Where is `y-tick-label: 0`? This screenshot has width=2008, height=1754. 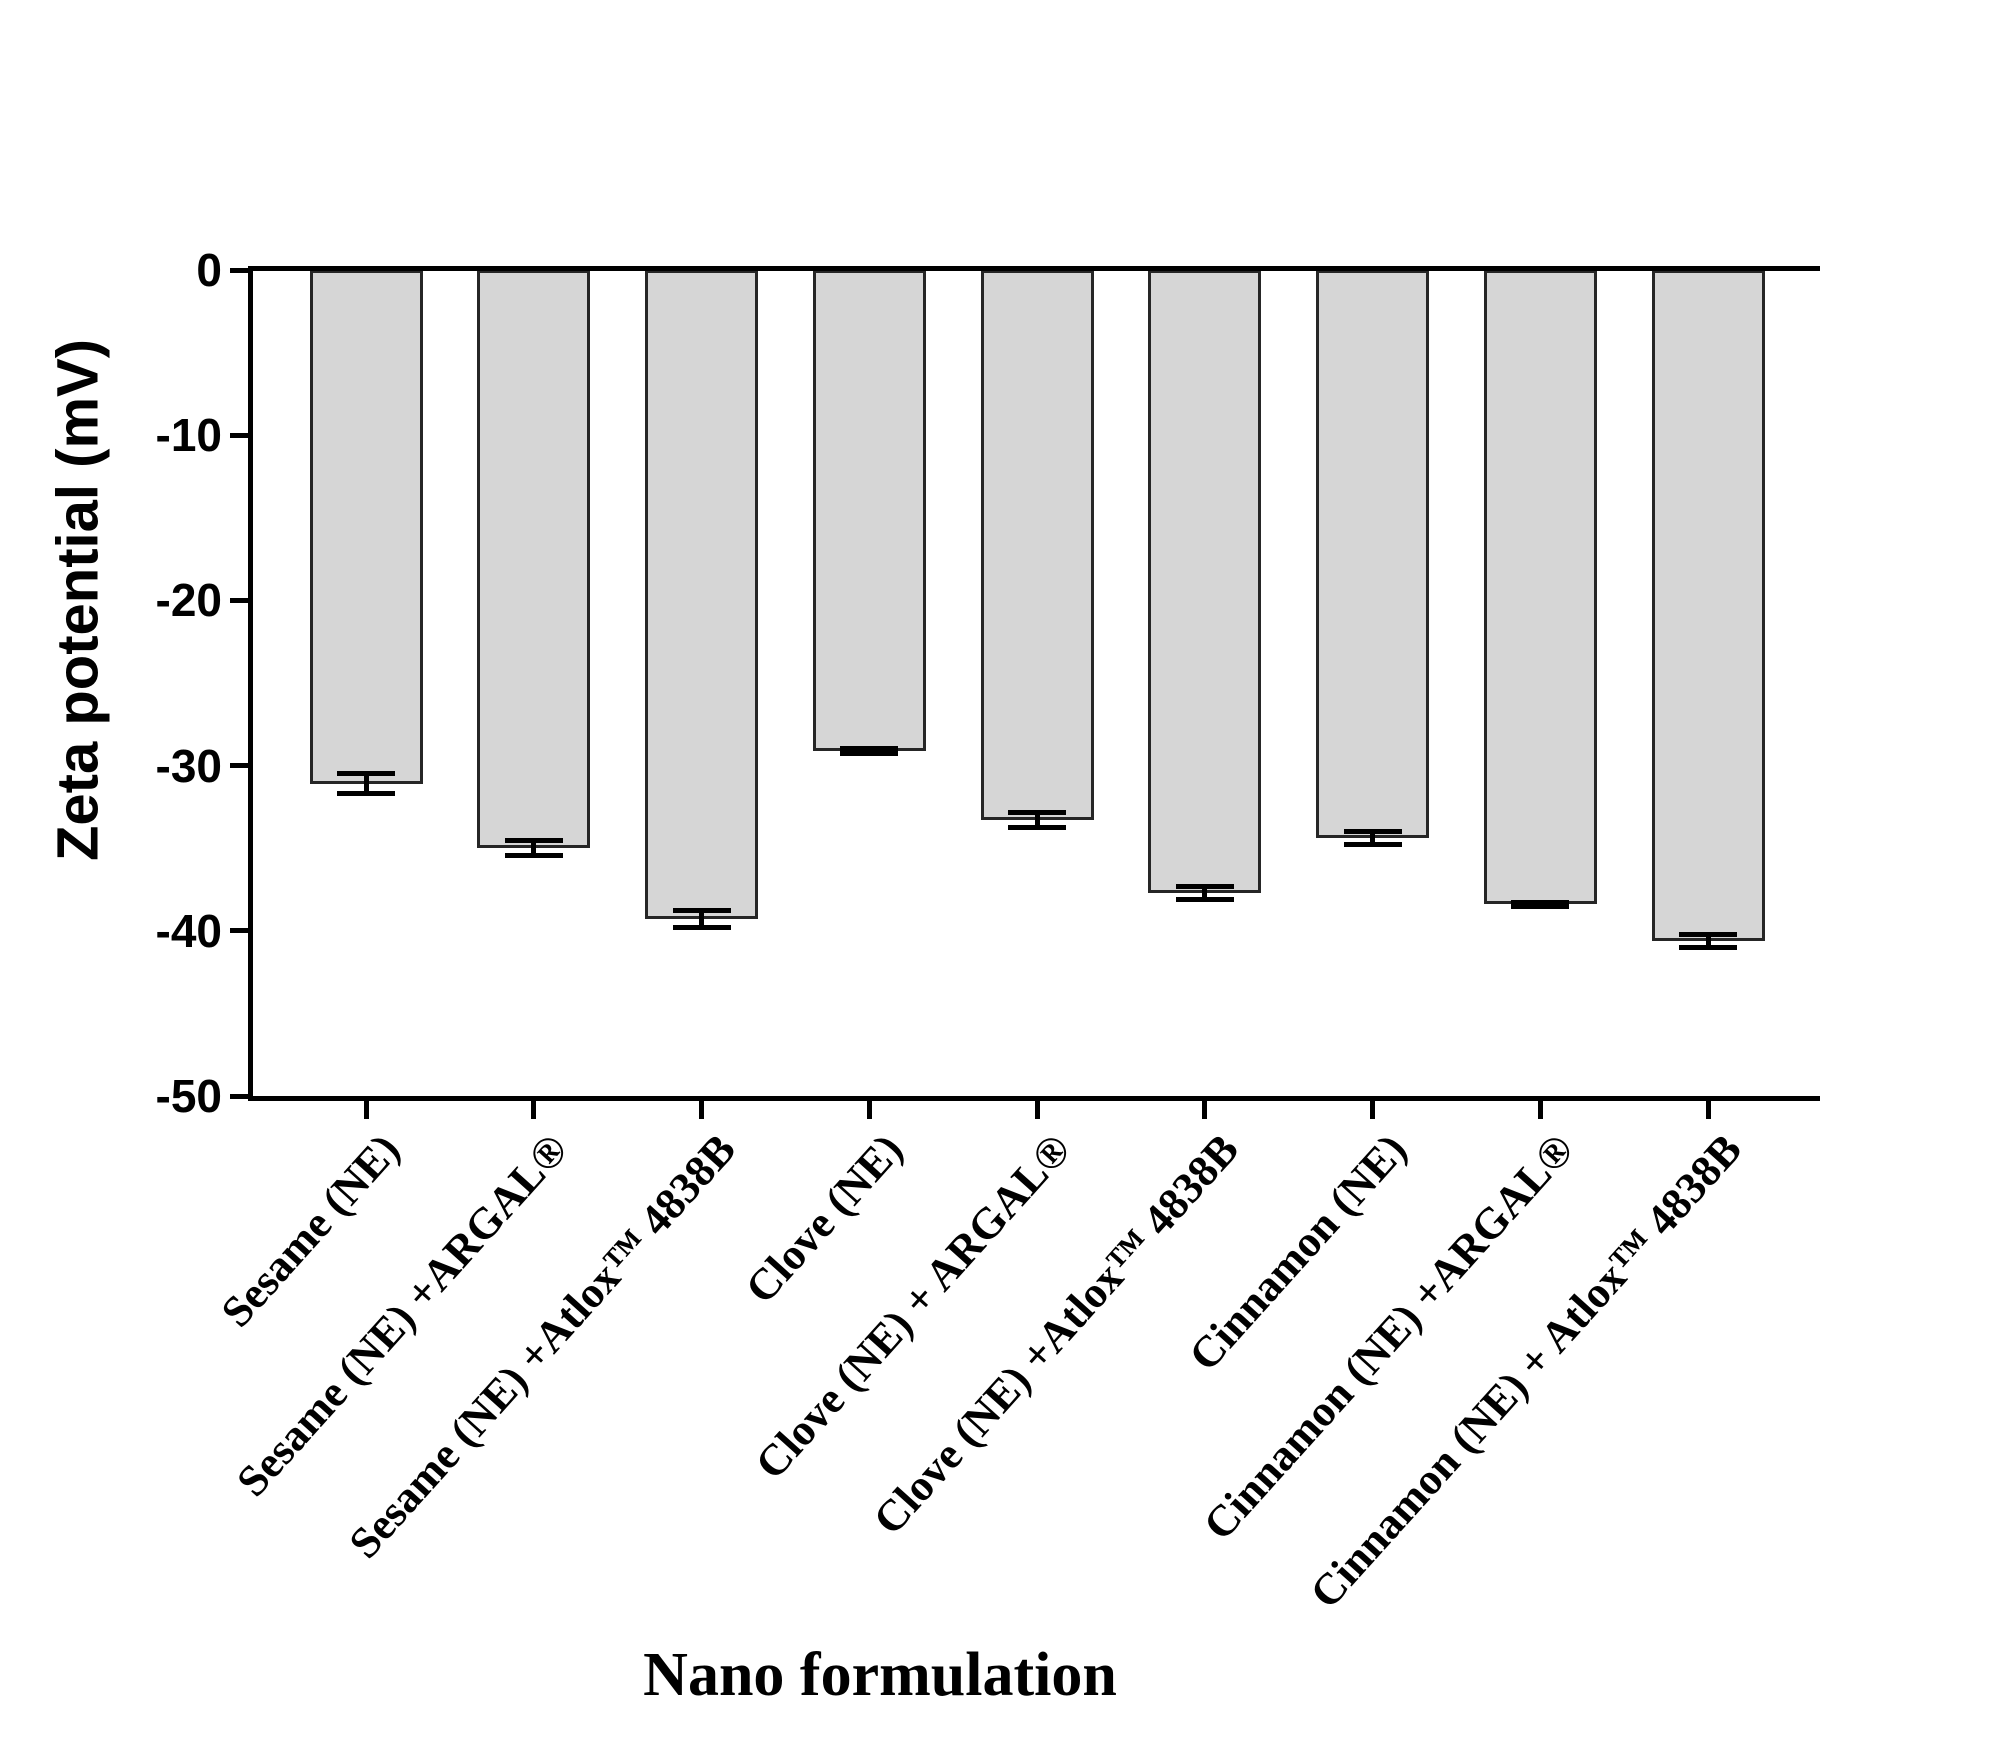
y-tick-label: 0 is located at coordinates (209, 270).